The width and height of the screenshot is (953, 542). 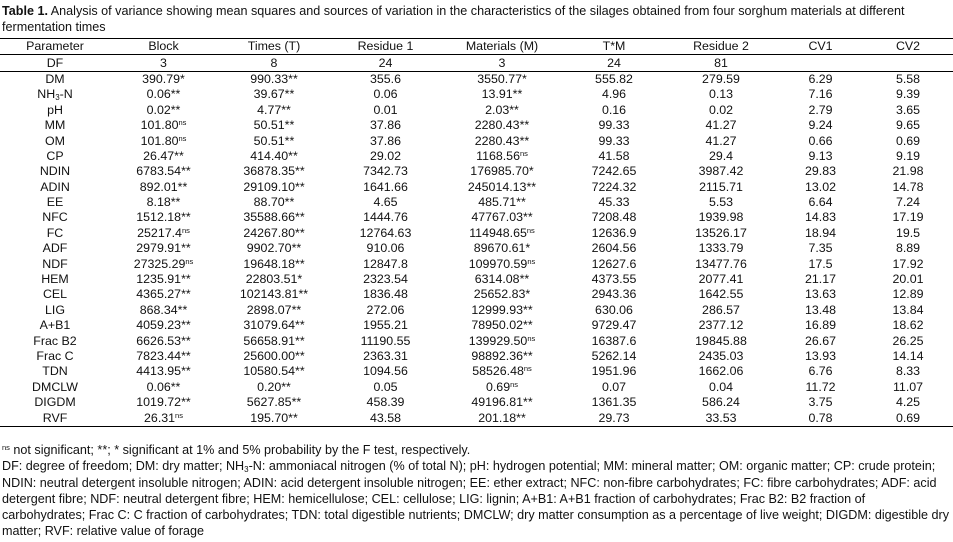 What do you see at coordinates (385, 309) in the screenshot?
I see `mean-square-value: 272.06` at bounding box center [385, 309].